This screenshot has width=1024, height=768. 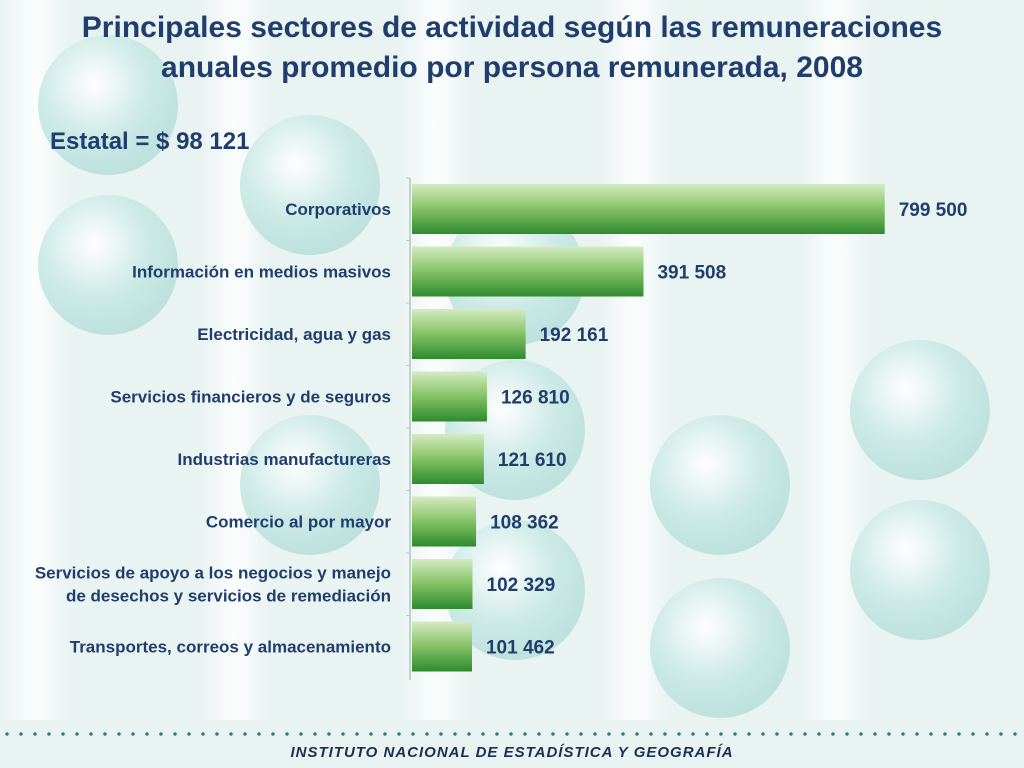 What do you see at coordinates (520, 648) in the screenshot?
I see `data-label: 101 462` at bounding box center [520, 648].